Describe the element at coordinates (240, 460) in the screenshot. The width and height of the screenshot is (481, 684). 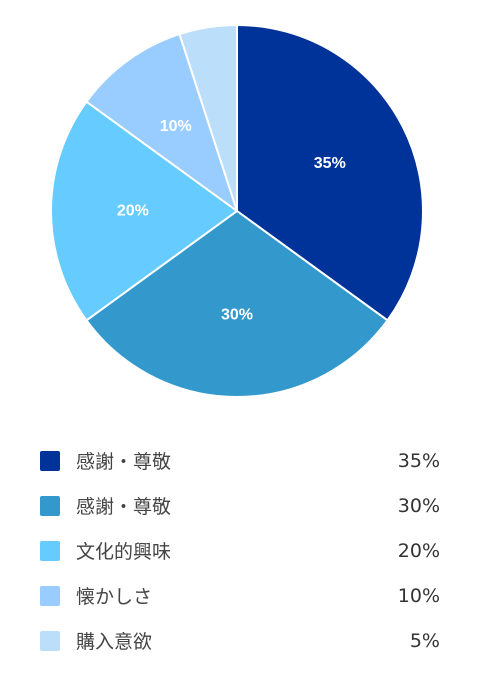
I see `legend-item: 感謝・尊敬 35%` at that location.